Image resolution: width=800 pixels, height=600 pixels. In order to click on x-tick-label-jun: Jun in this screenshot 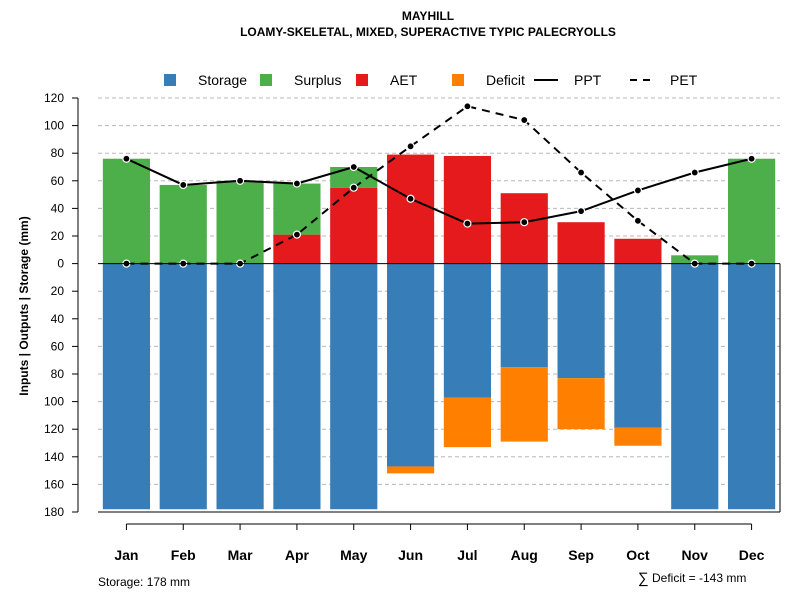, I will do `click(410, 555)`.